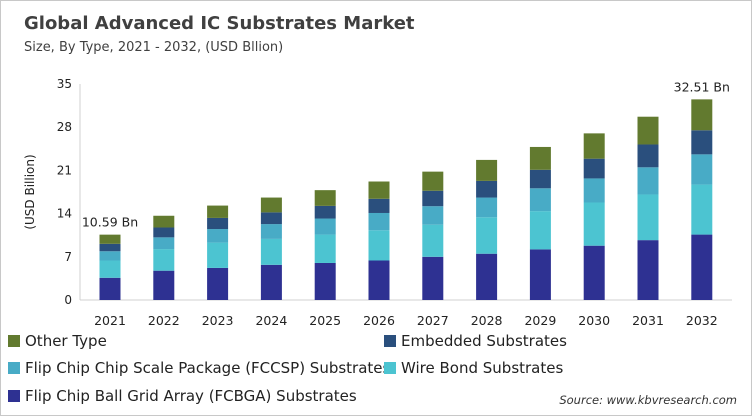  Describe the element at coordinates (64, 170) in the screenshot. I see `y-tick-label: 21` at that location.